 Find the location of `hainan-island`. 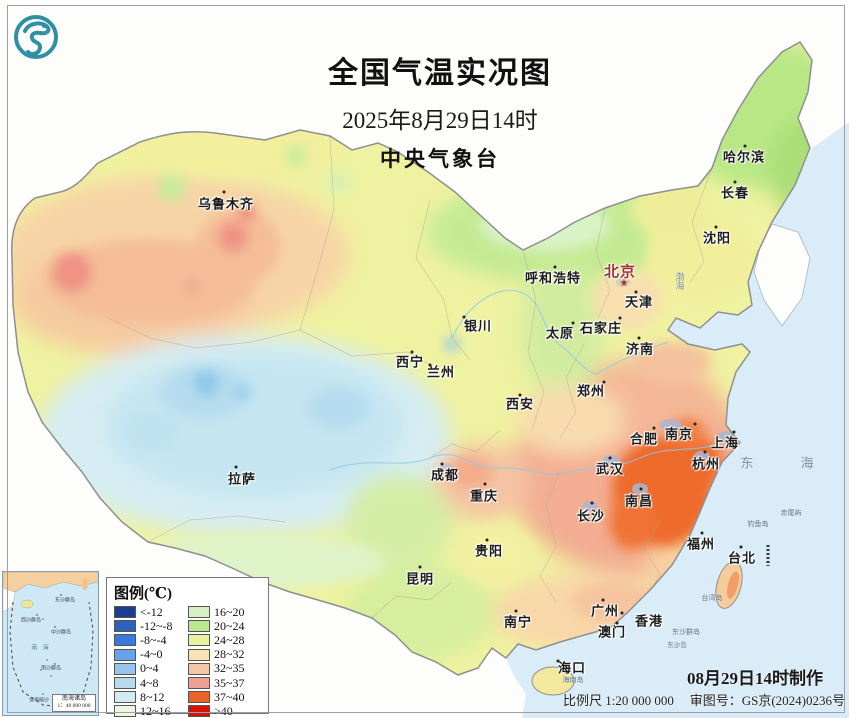

hainan-island is located at coordinates (553, 681).